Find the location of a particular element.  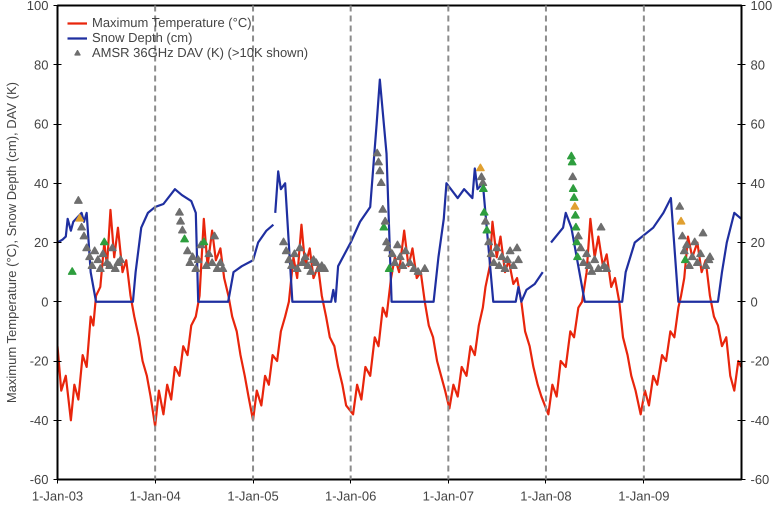

y2-tick-label: 40 is located at coordinates (757, 183).